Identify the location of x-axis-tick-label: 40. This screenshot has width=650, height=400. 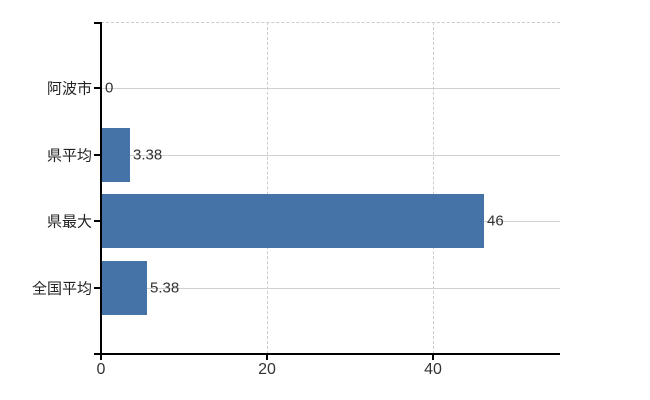
(433, 369).